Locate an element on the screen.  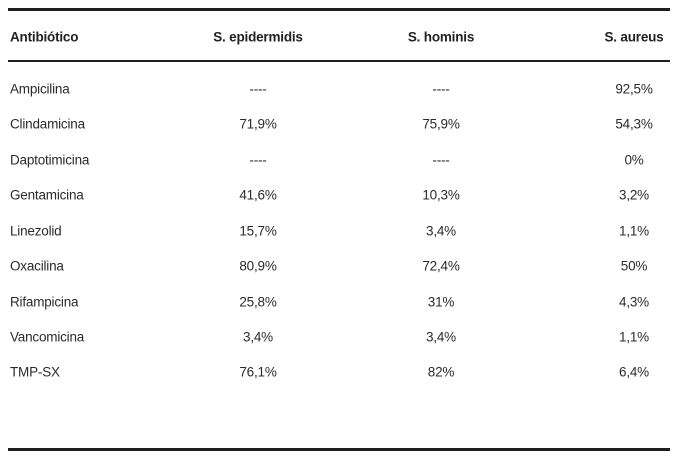
cell-aureus: 6,4% is located at coordinates (634, 372).